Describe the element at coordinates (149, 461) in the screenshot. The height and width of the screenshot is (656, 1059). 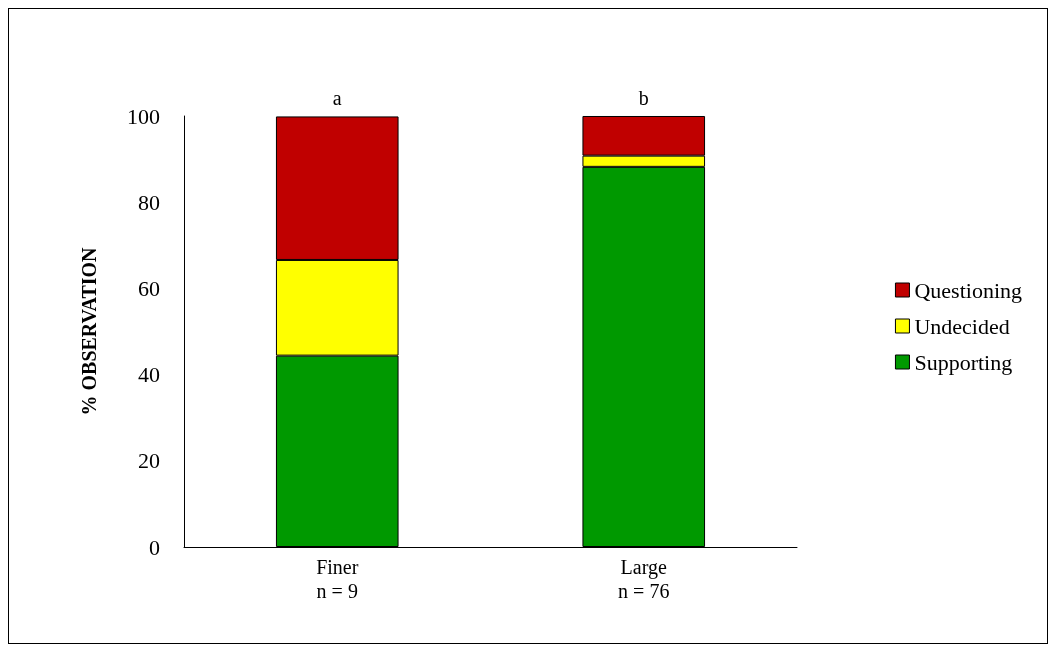
I see `y-tick-label: 20` at that location.